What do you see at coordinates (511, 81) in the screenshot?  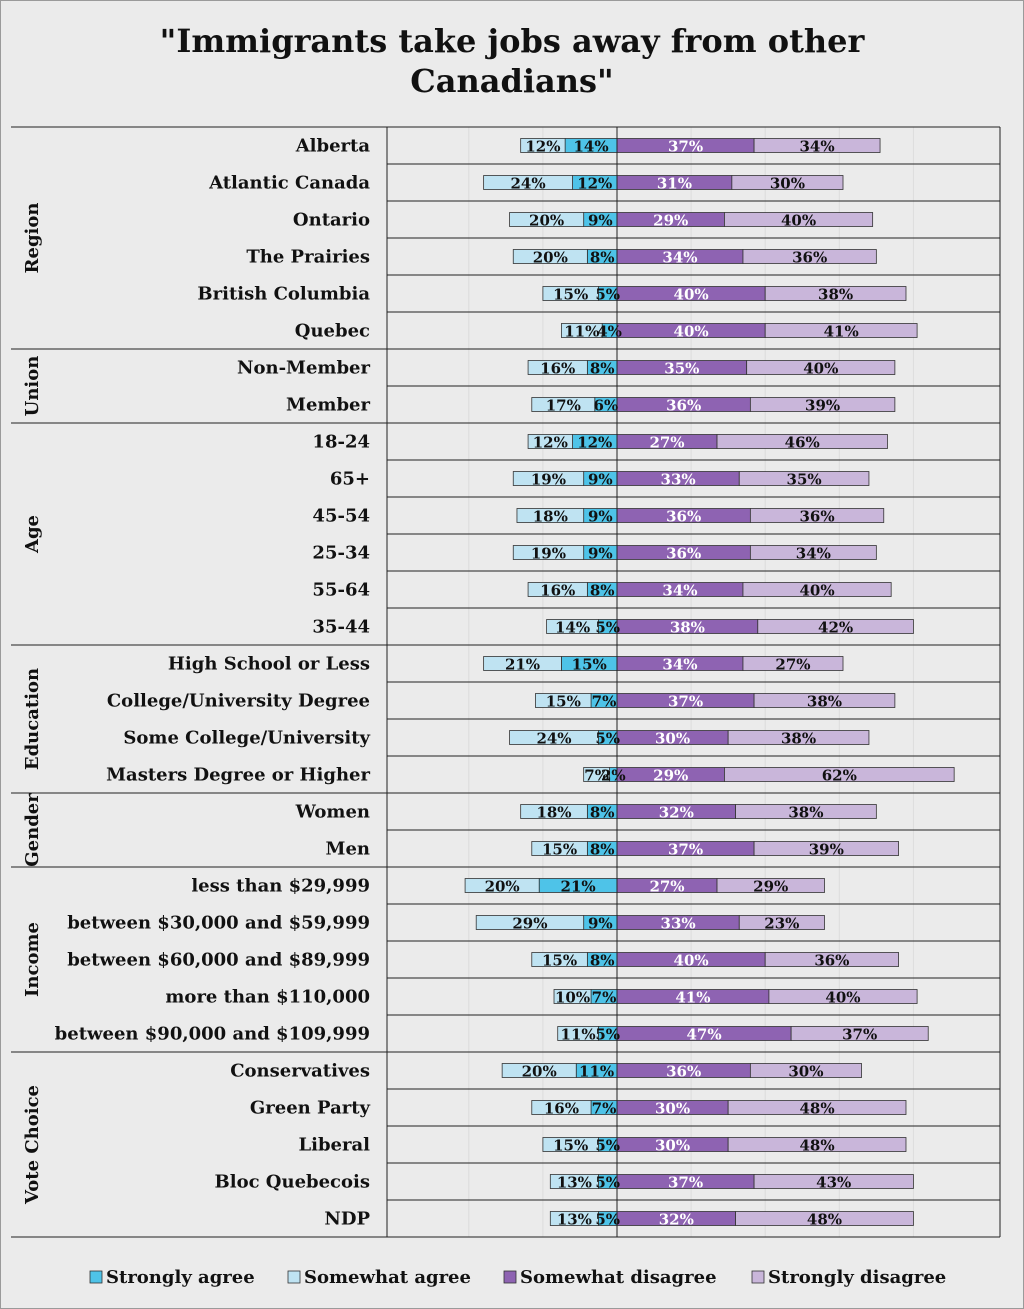 I see `chart-title-line-2: Canadians"` at bounding box center [511, 81].